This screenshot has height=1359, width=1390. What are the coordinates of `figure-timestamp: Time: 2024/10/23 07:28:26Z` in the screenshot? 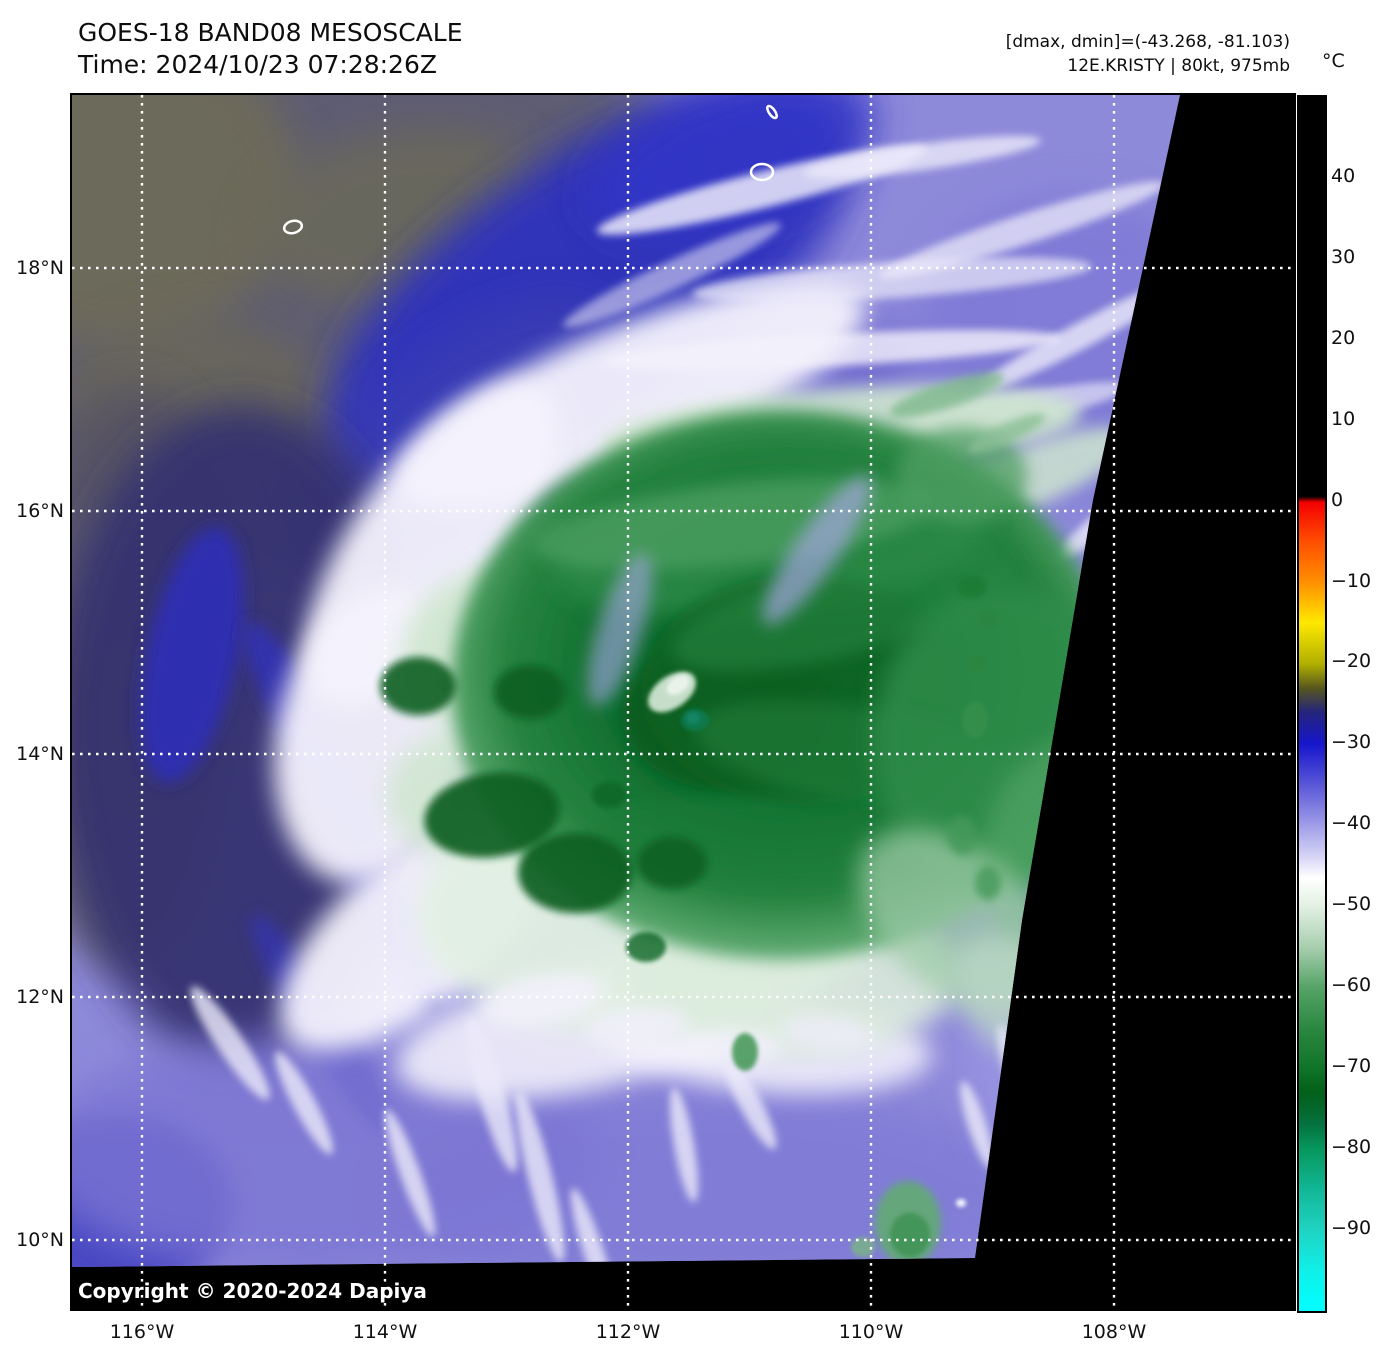 It's located at (257, 64).